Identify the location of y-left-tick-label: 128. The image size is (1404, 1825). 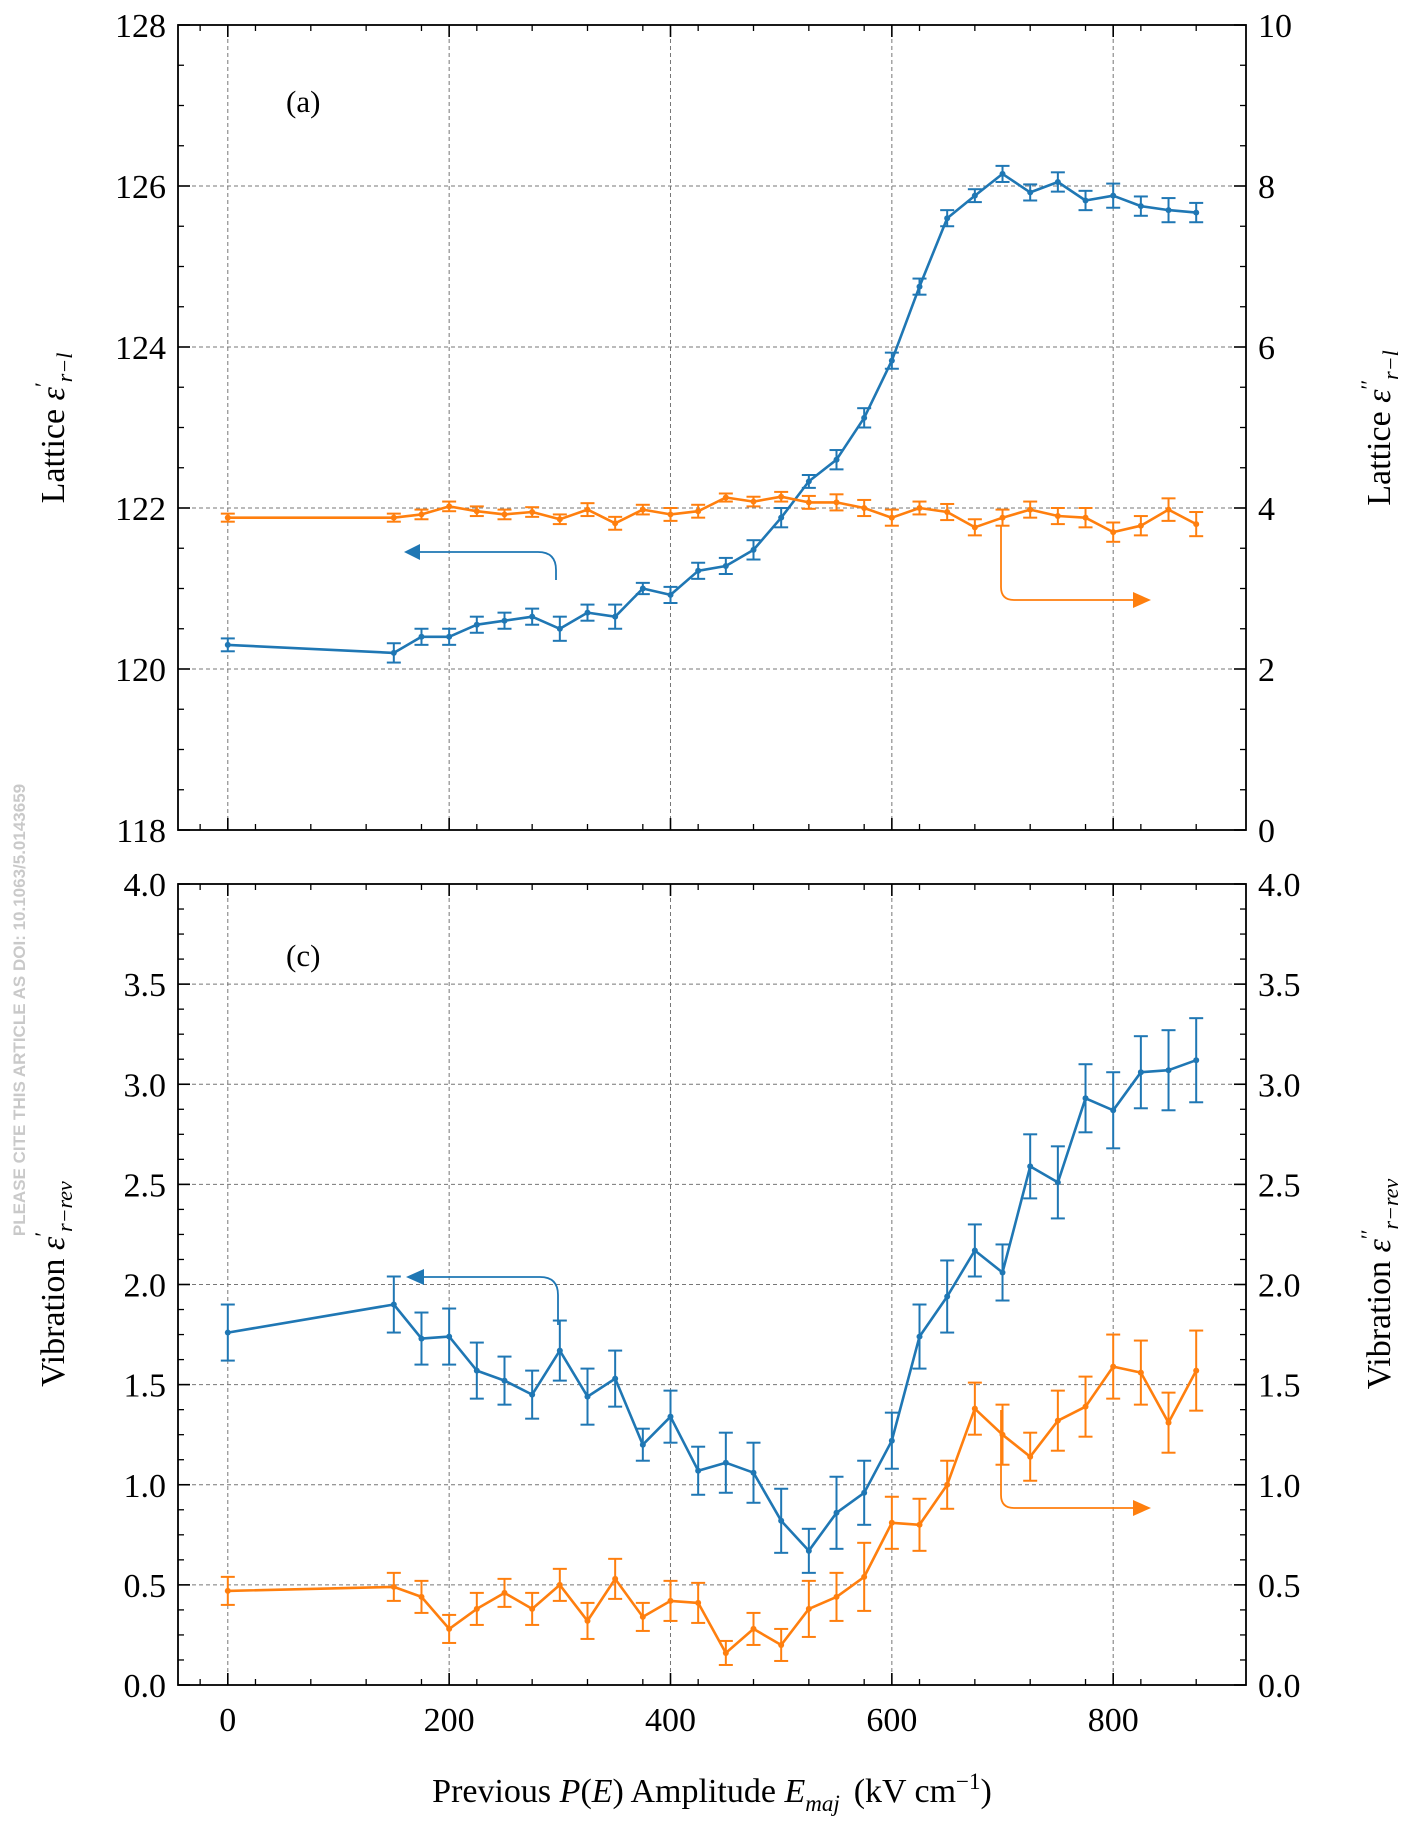
(140, 26).